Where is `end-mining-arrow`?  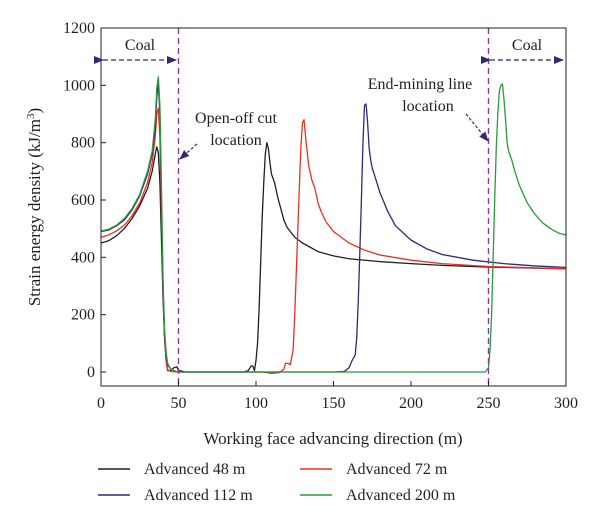
end-mining-arrow is located at coordinates (477, 127).